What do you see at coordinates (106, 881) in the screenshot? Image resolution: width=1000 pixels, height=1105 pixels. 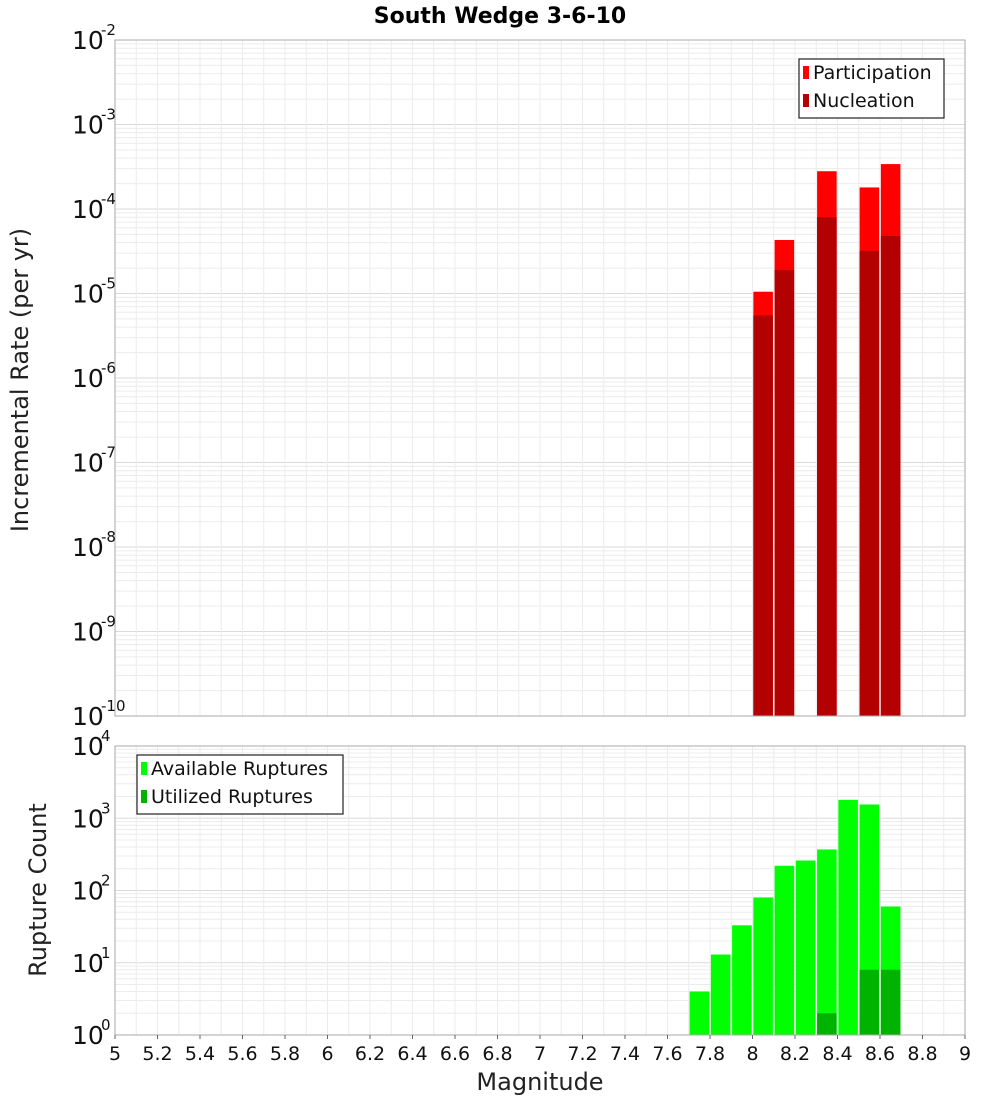 I see `y-tick-exponent: 2` at bounding box center [106, 881].